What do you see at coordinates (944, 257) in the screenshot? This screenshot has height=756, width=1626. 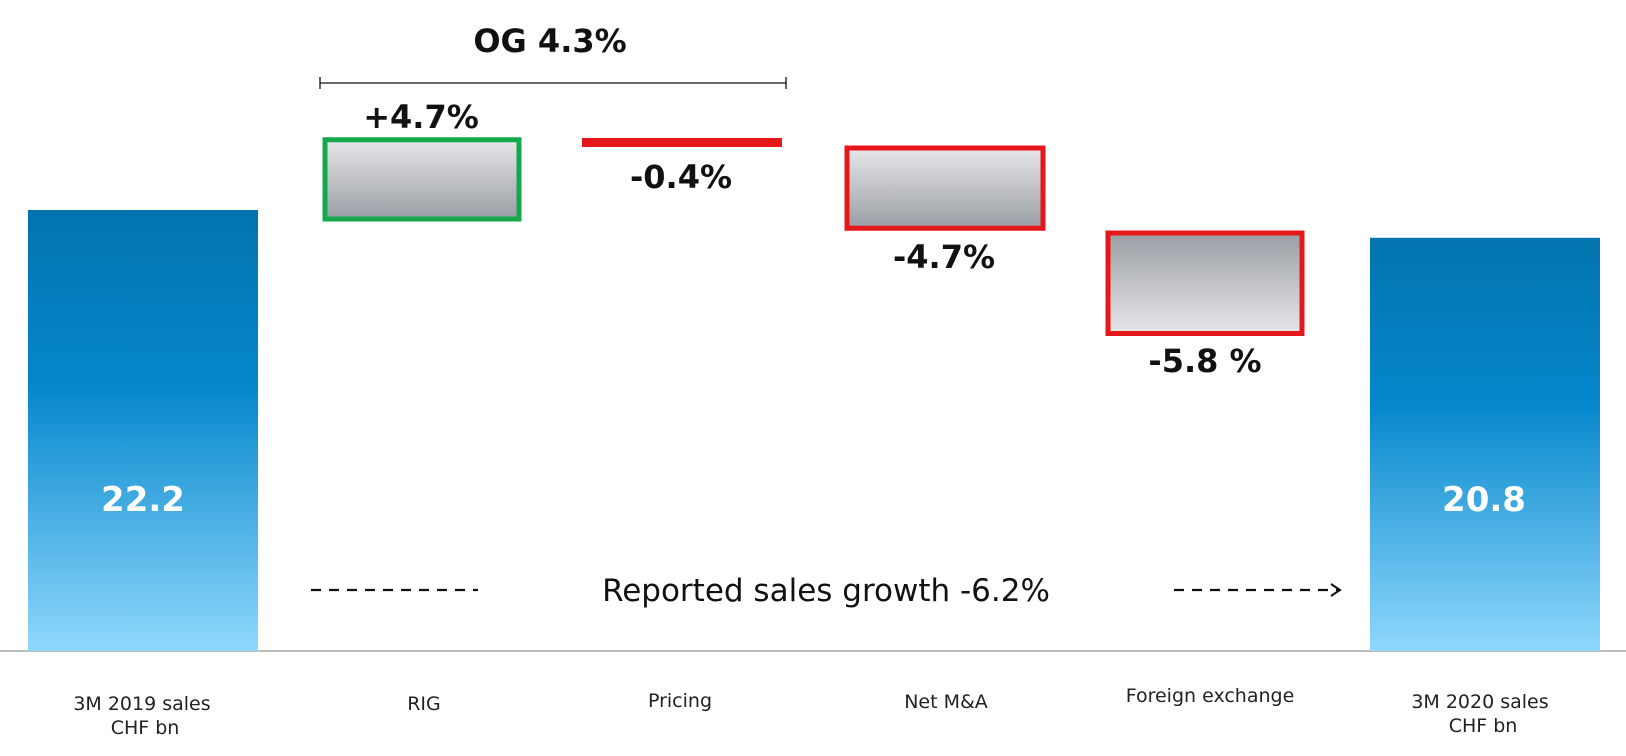 I see `value-label-net-m-and-a: -4.7%` at bounding box center [944, 257].